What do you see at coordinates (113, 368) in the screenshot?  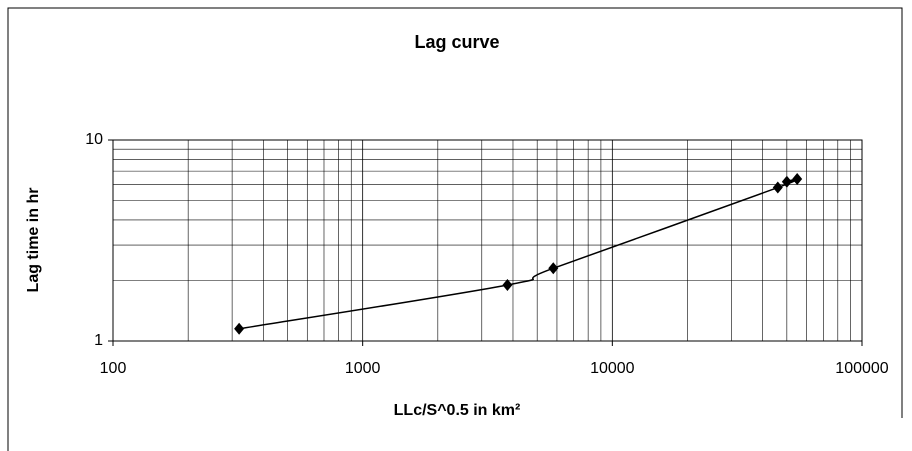 I see `x-tick-label: 100` at bounding box center [113, 368].